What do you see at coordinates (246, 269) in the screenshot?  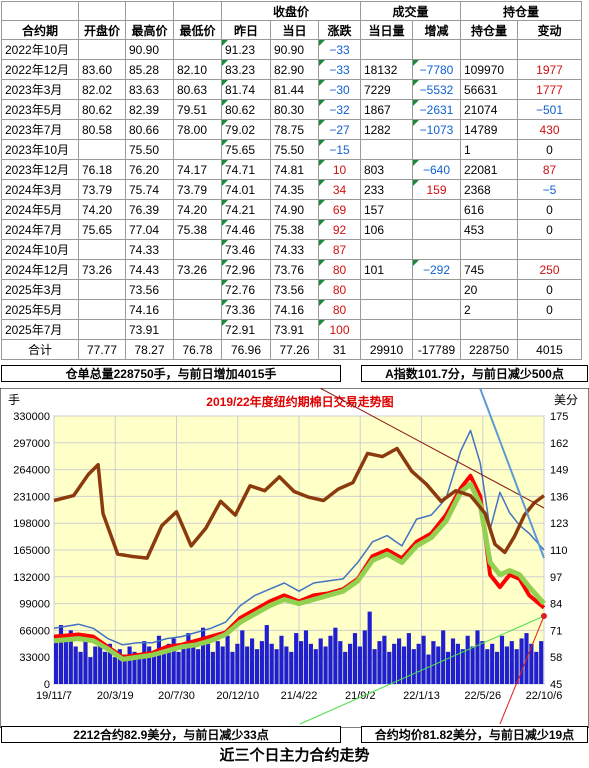 I see `table-cell: 72.96` at bounding box center [246, 269].